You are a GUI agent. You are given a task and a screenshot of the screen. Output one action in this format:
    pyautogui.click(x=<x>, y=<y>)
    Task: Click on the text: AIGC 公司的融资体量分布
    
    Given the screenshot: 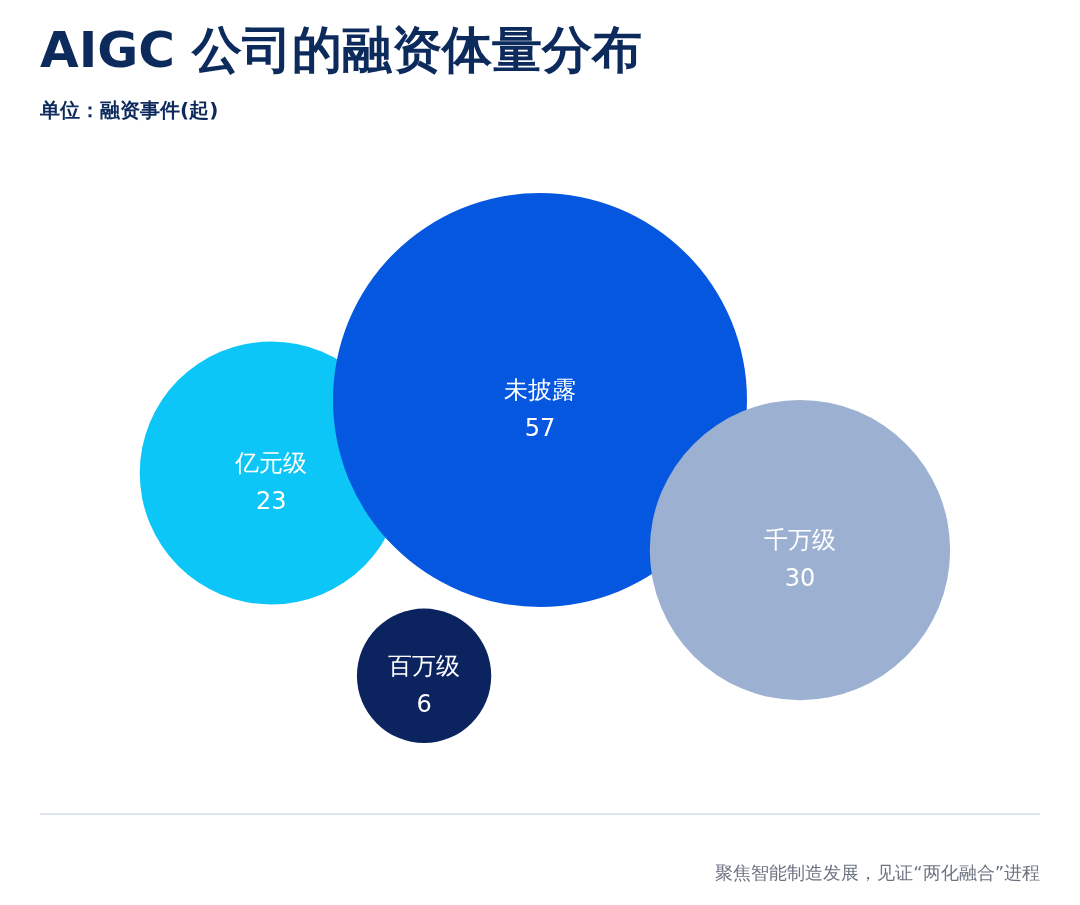 What is the action you would take?
    pyautogui.click(x=341, y=50)
    